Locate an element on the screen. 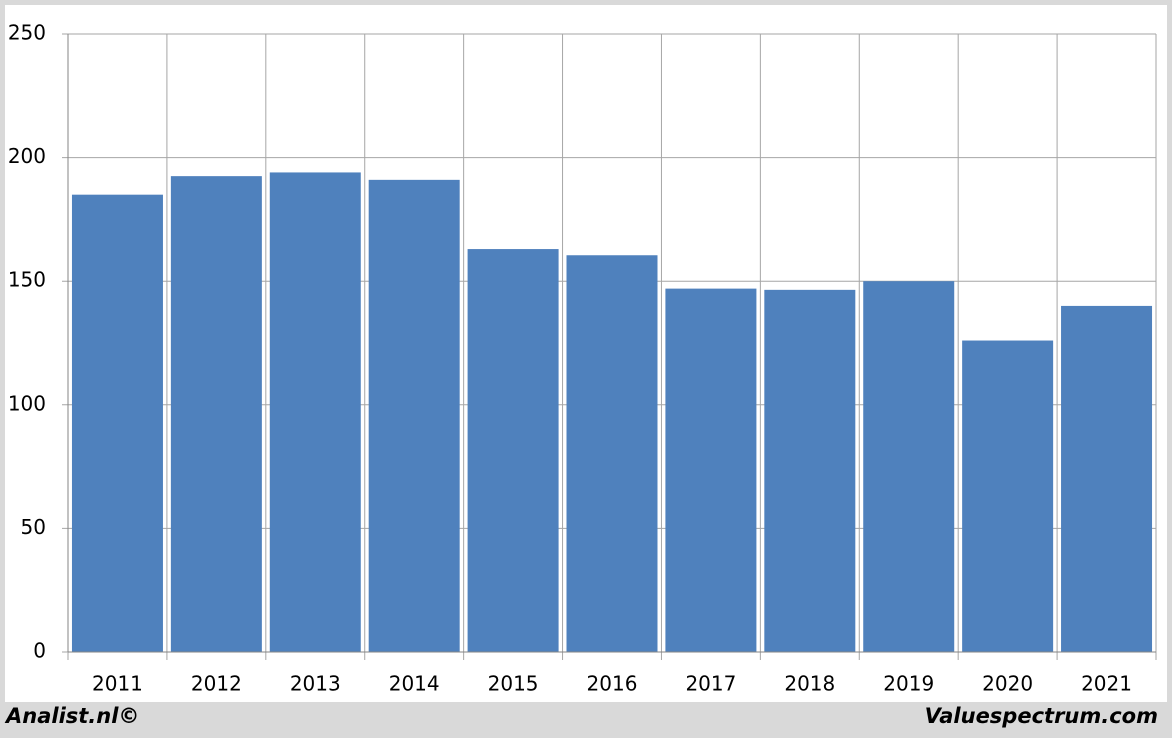 The image size is (1172, 738). x-tick-label: 2017 is located at coordinates (710, 684).